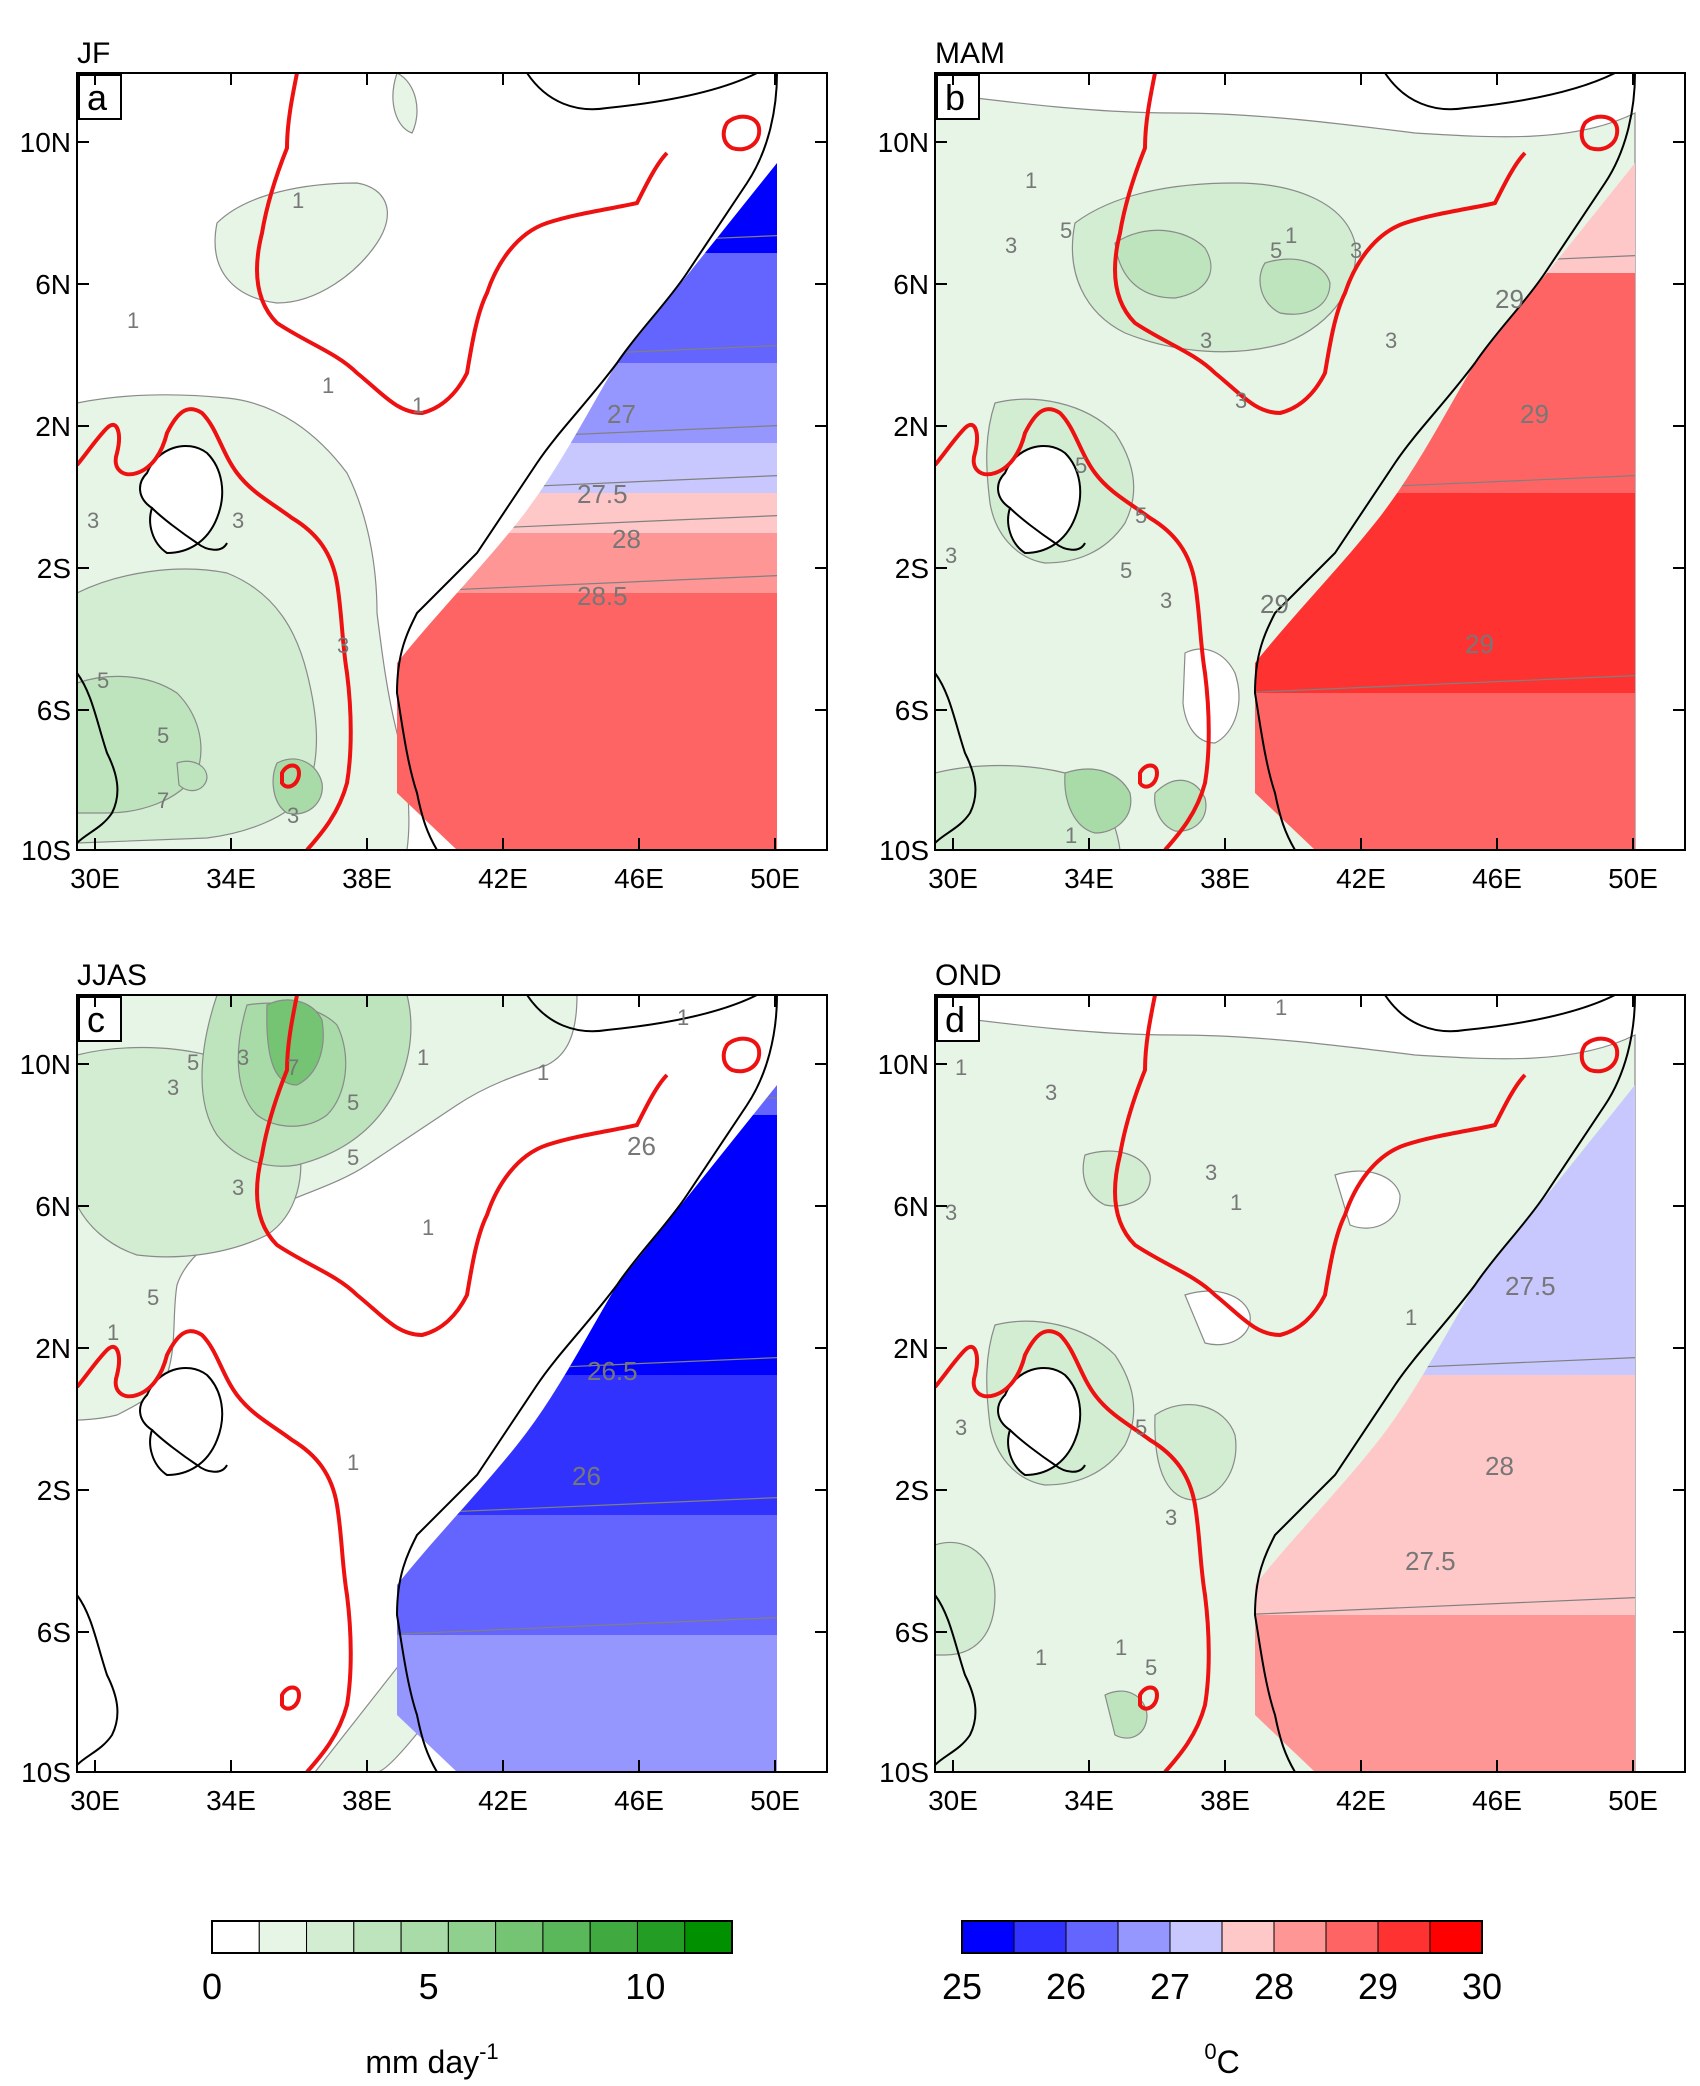  Describe the element at coordinates (955, 1019) in the screenshot. I see `panel-letter: d` at that location.